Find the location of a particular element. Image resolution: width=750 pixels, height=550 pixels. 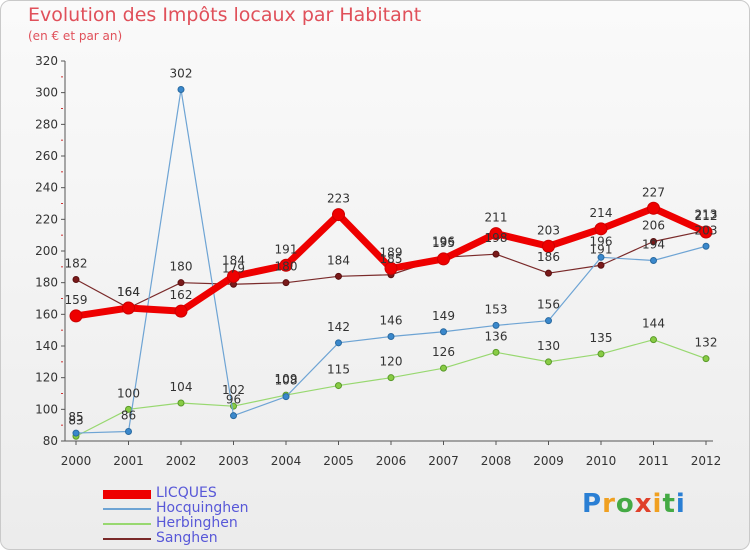

y-tick-label: 240 is located at coordinates (46, 188).